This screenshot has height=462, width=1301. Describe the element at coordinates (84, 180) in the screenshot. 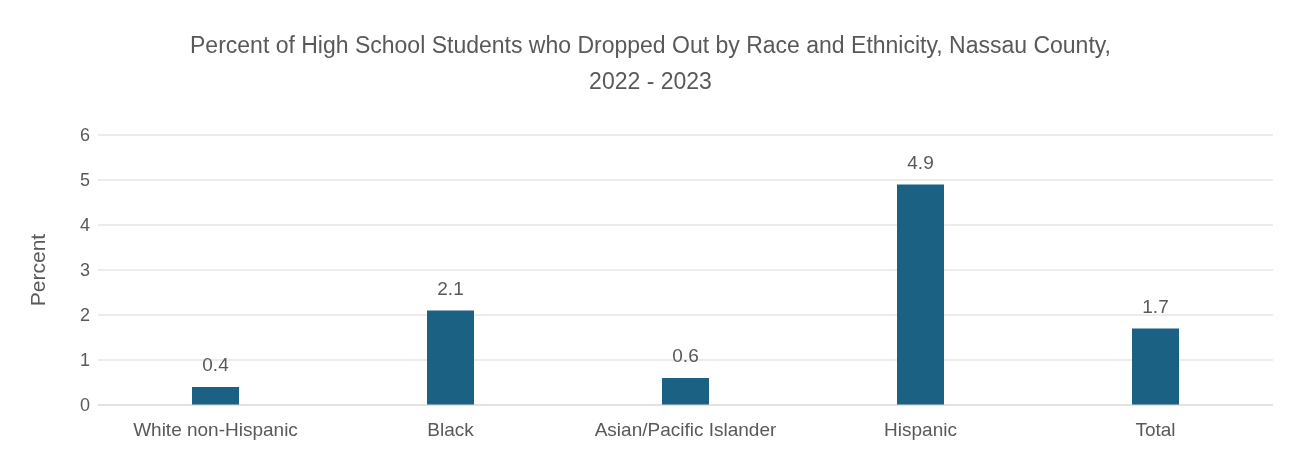

I see `y-tick-label: 5` at that location.